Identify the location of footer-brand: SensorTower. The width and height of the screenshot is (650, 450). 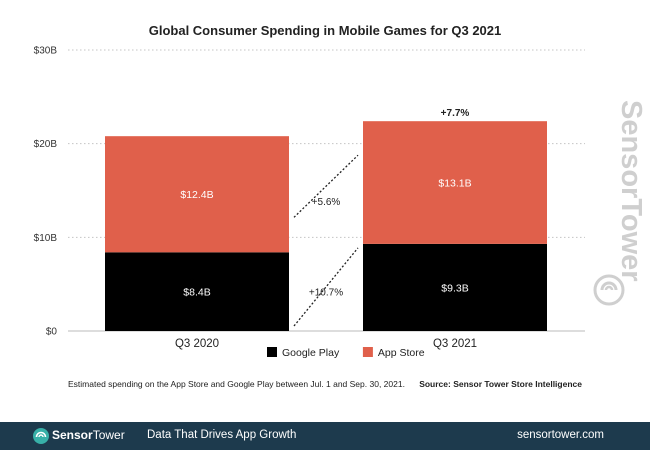
(88, 435).